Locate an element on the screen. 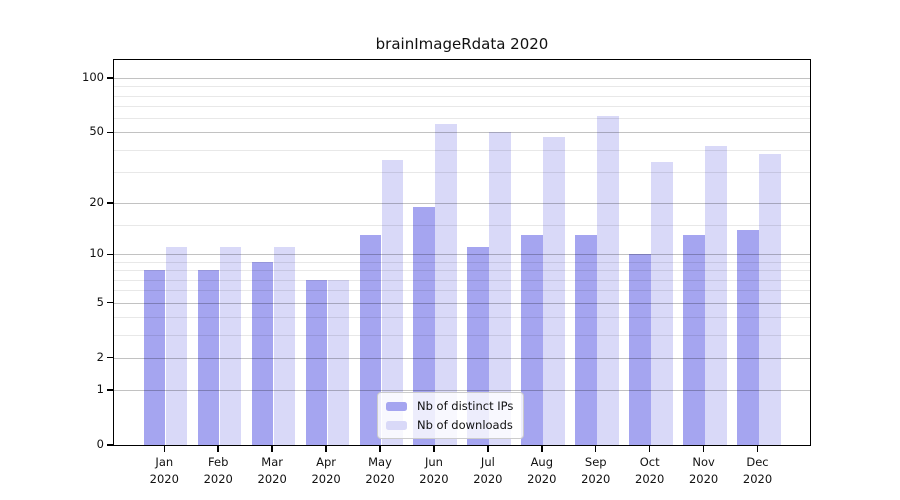 The height and width of the screenshot is (500, 900). x-tick-jan is located at coordinates (164, 449).